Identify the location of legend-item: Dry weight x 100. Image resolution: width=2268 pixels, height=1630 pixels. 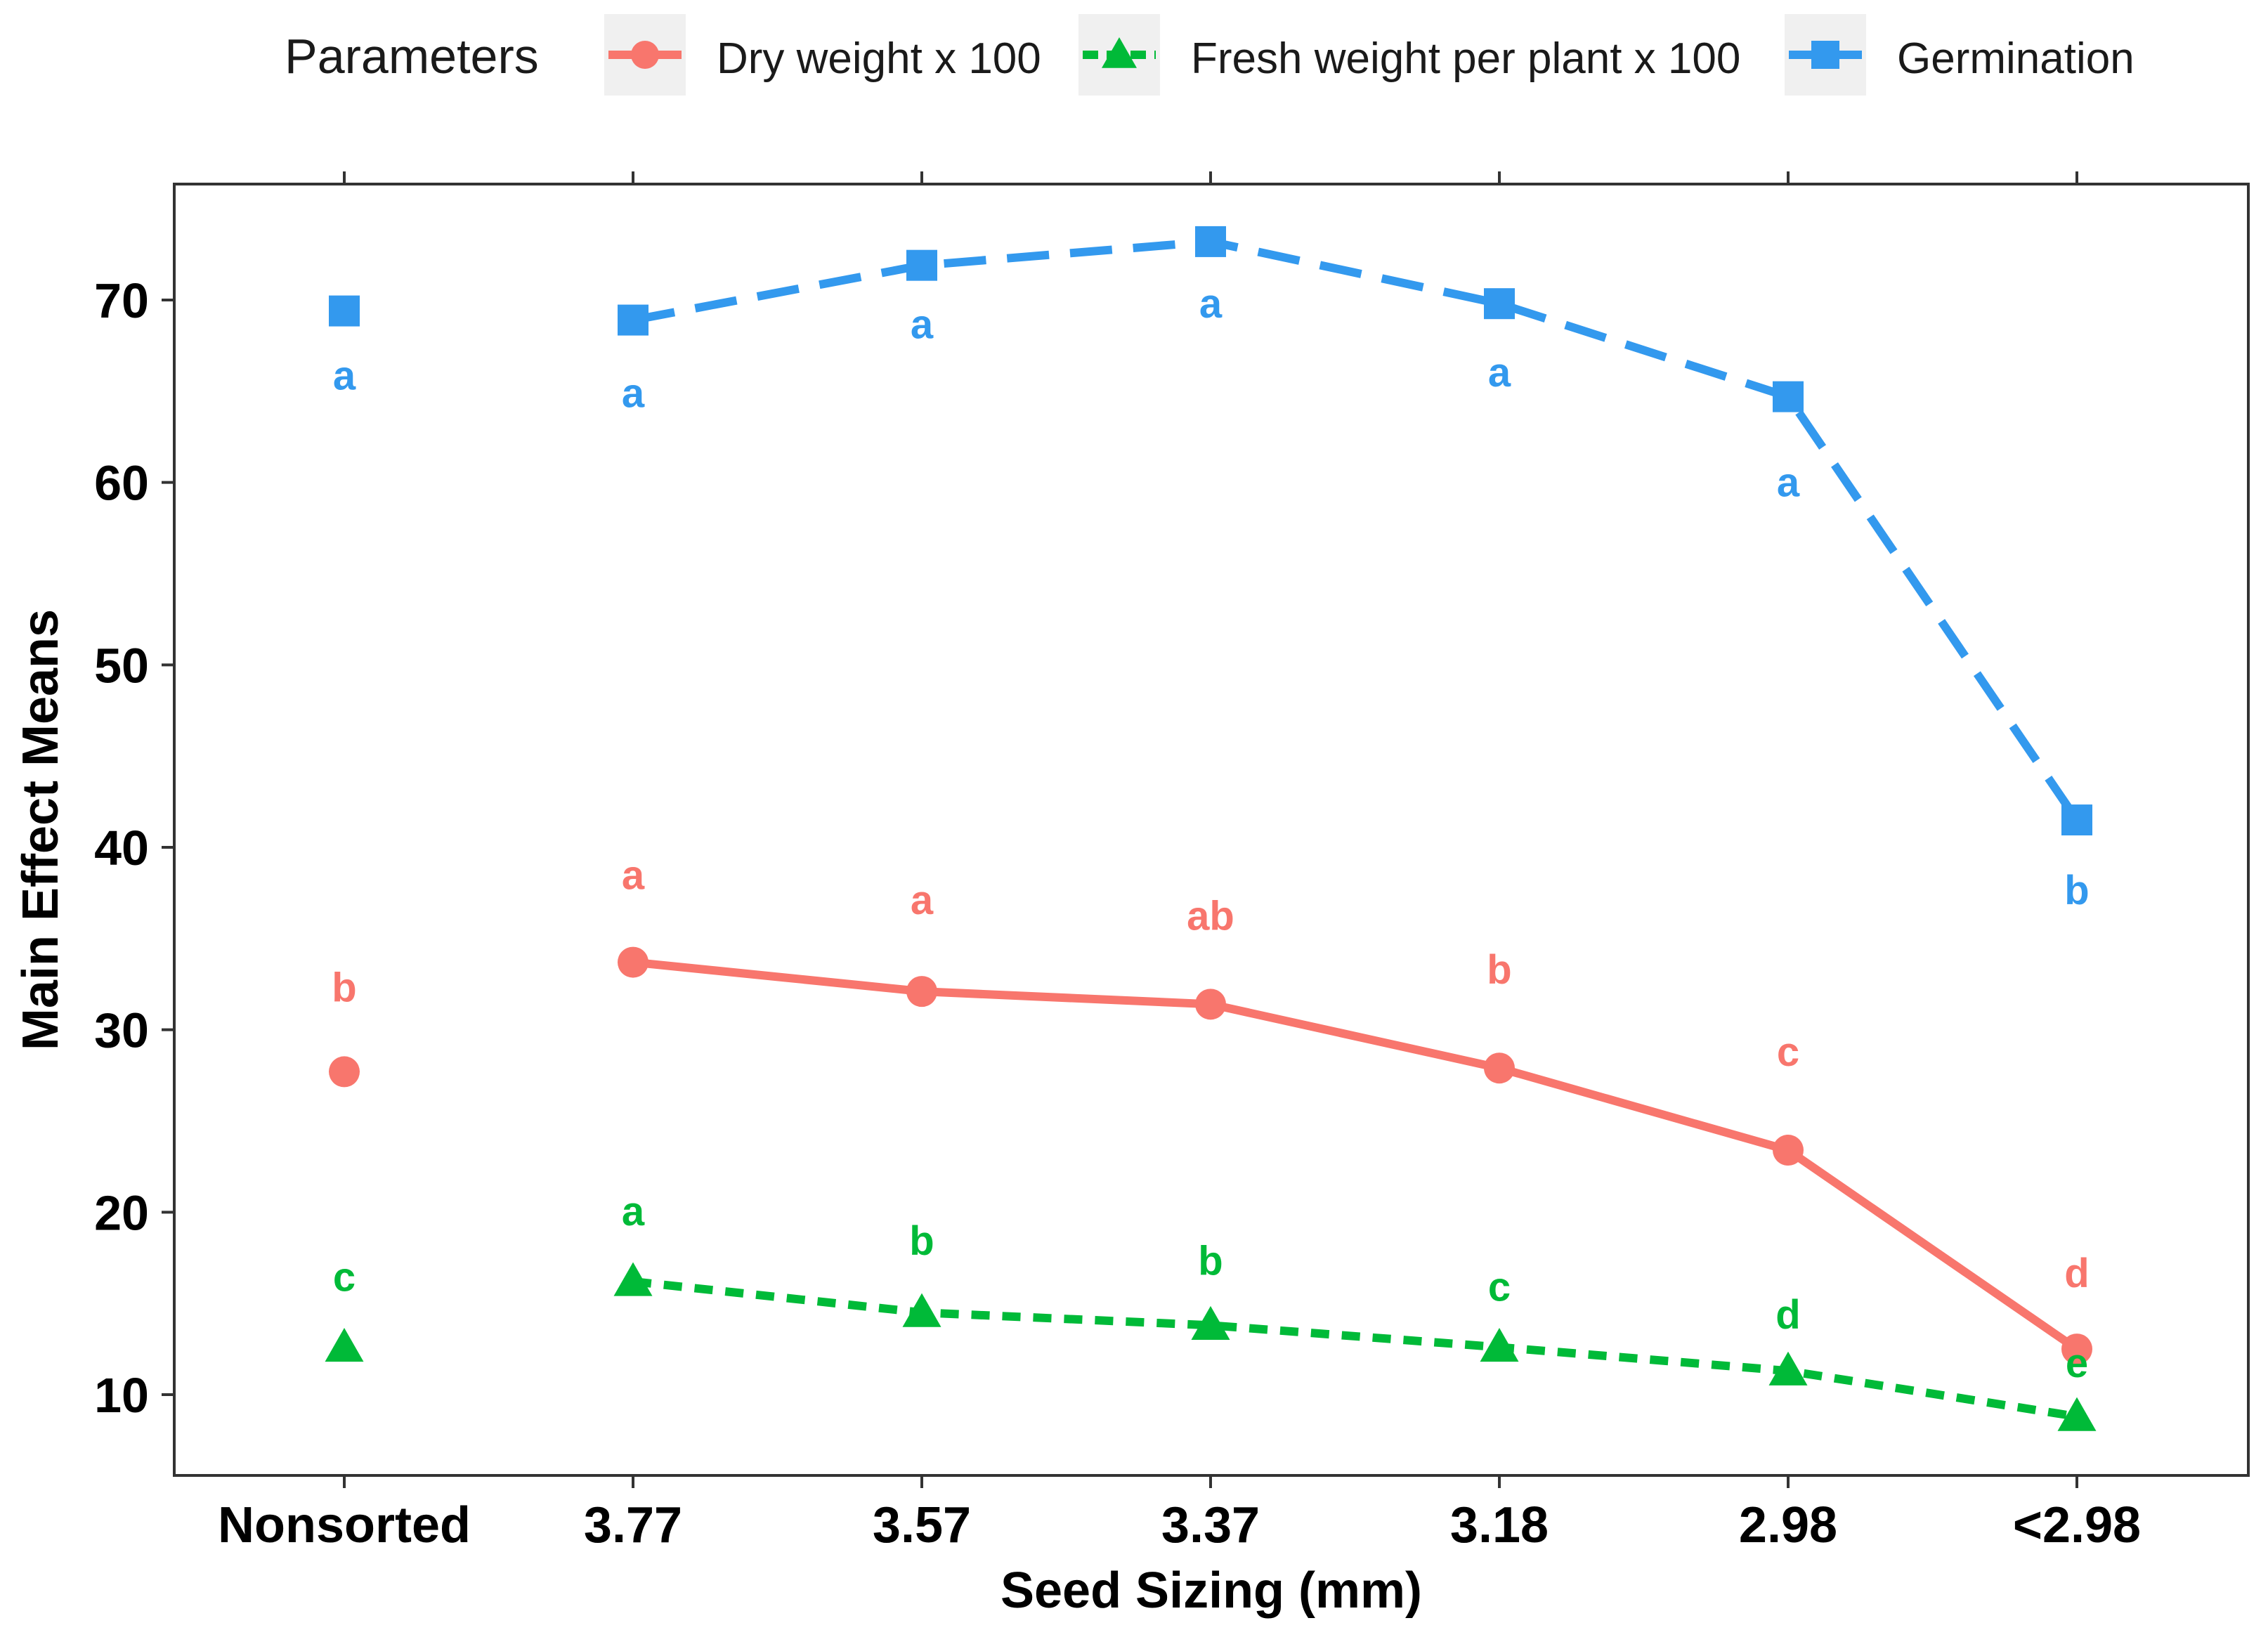
(822, 55).